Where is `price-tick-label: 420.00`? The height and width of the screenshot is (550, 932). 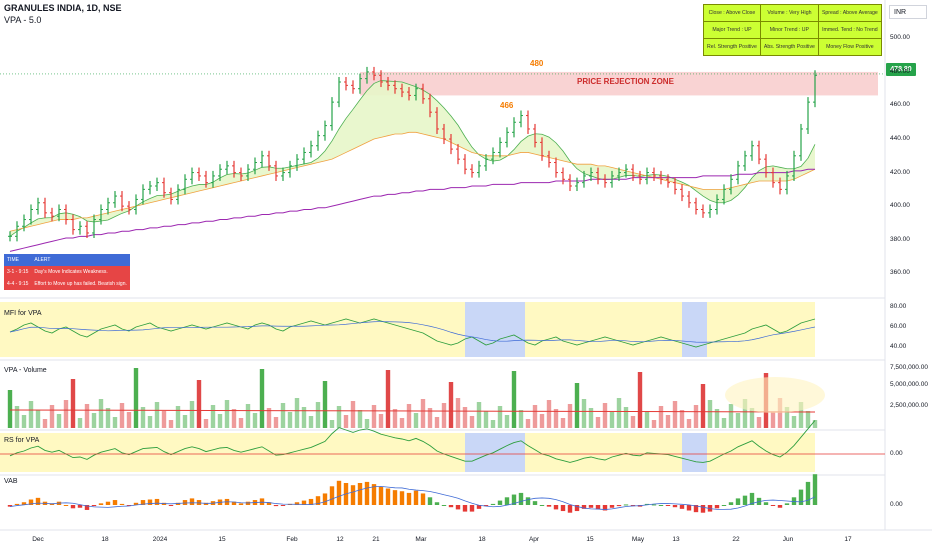
price-tick-label: 420.00 is located at coordinates (900, 172).